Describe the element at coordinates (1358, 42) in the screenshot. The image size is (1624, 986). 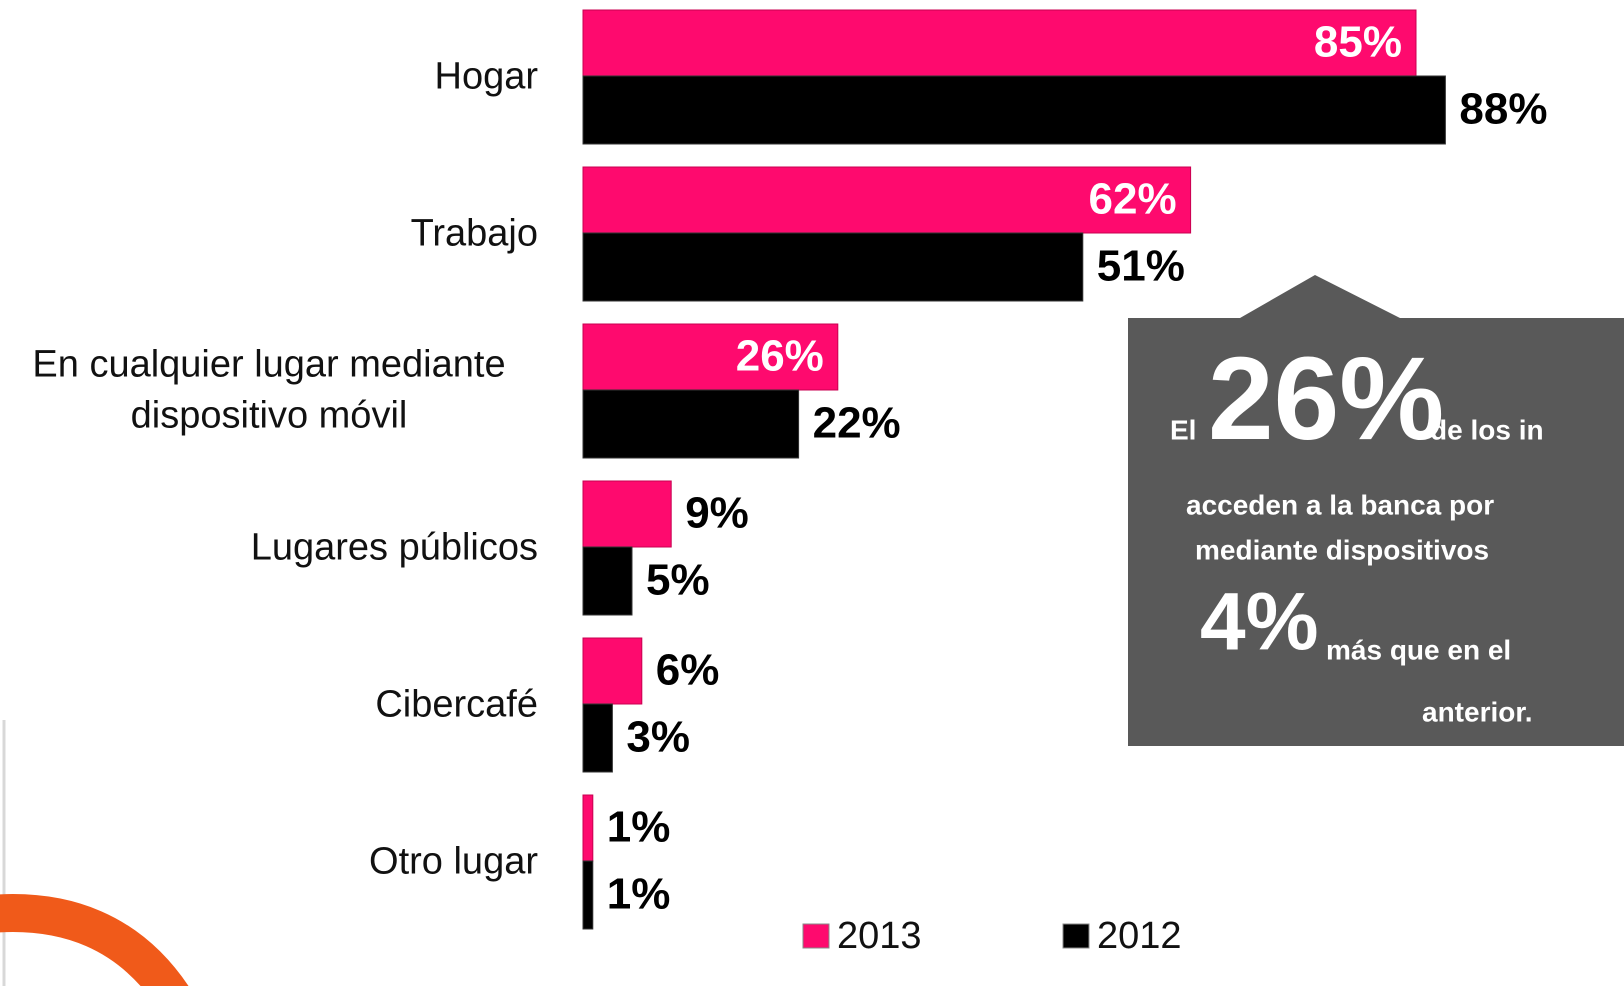
I see `value-label: 85%` at that location.